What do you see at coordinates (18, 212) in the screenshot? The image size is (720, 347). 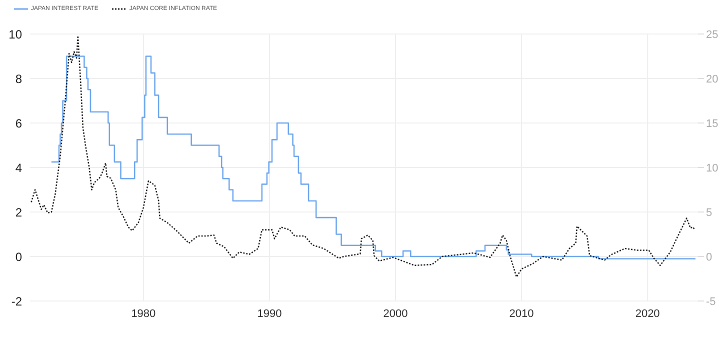 I see `y-tick-label: 2` at bounding box center [18, 212].